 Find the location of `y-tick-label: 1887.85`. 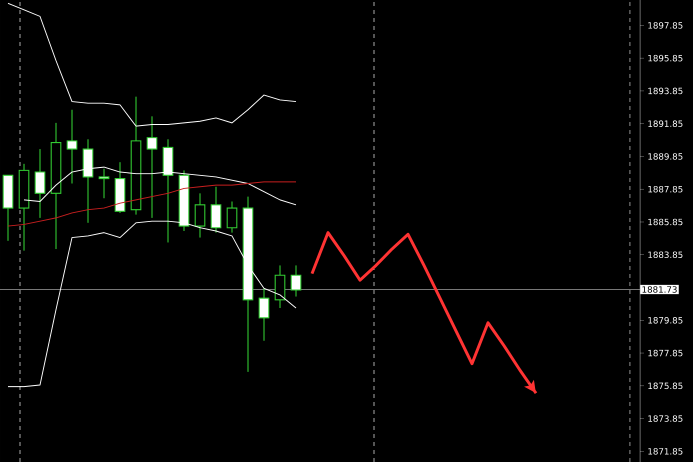

y-tick-label: 1887.85 is located at coordinates (665, 189).